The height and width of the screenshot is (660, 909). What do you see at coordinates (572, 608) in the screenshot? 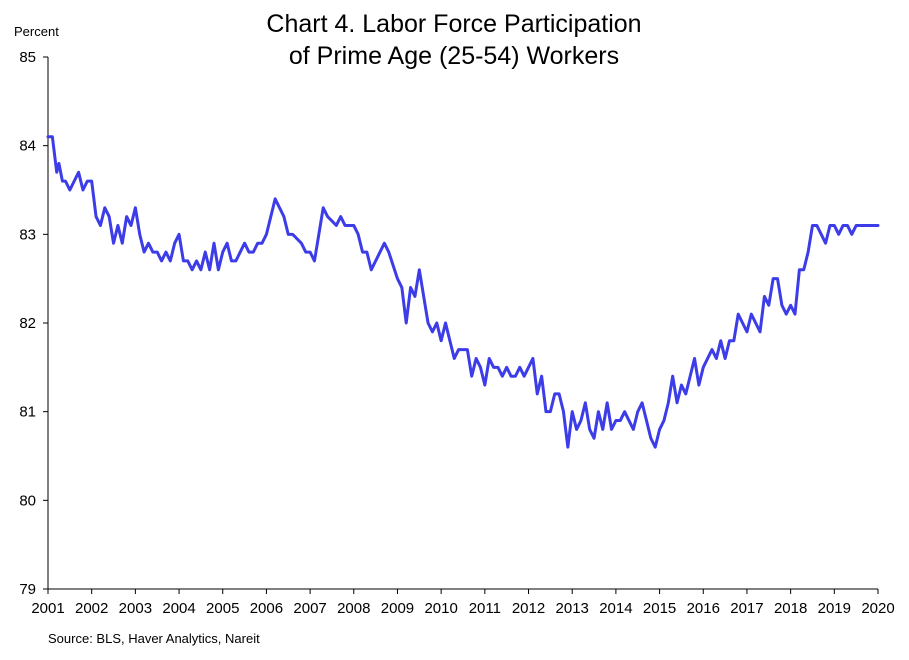
I see `x-tick-label: 2013` at bounding box center [572, 608].